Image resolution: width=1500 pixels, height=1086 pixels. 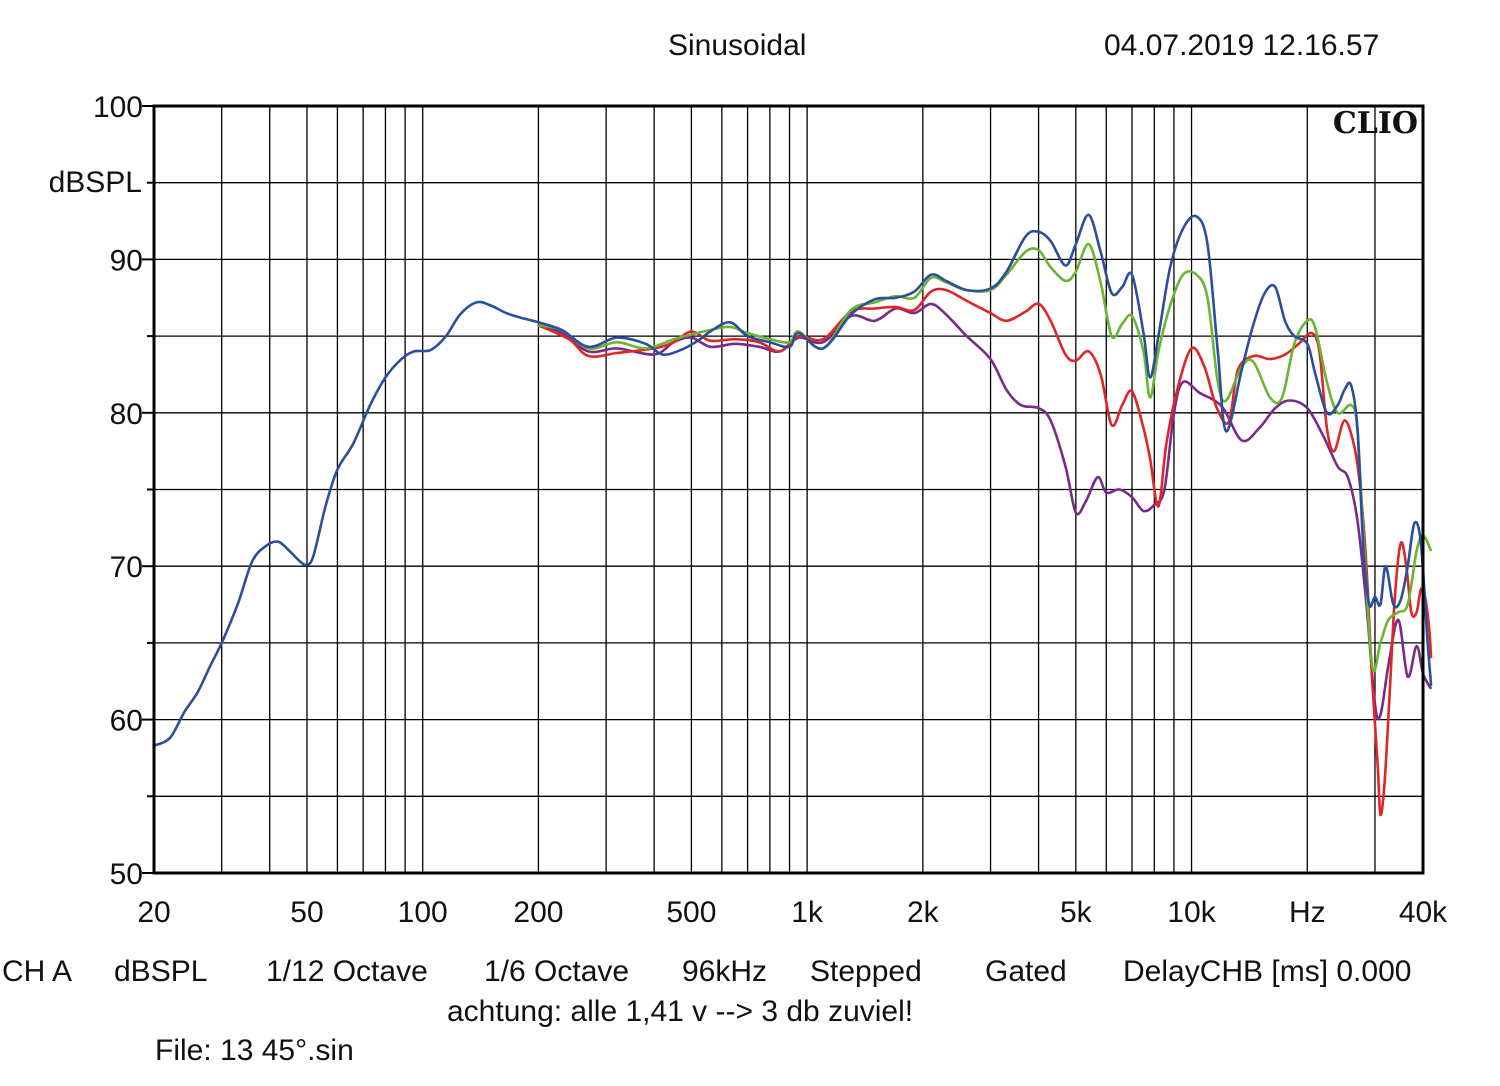 What do you see at coordinates (123, 491) in the screenshot?
I see `y-axis: 100 90 80 70 60 50` at bounding box center [123, 491].